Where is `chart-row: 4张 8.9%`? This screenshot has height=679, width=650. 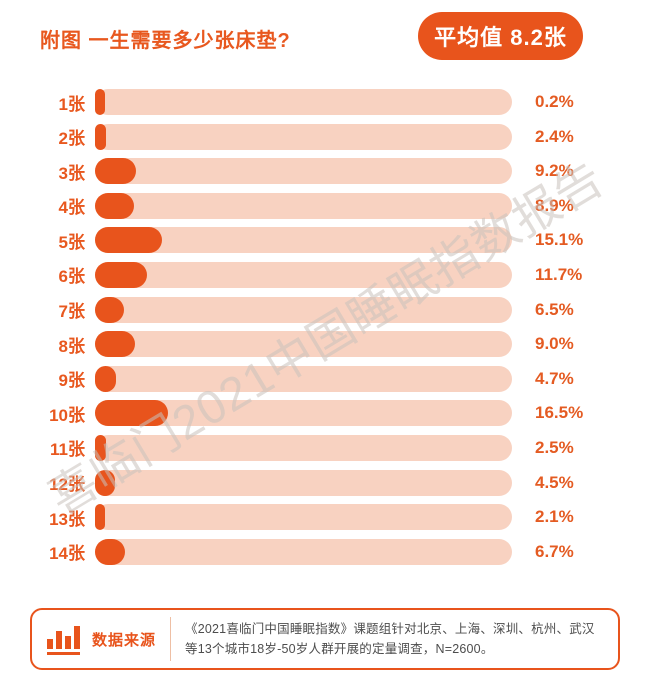 chart-row: 4张 8.9% is located at coordinates (306, 205).